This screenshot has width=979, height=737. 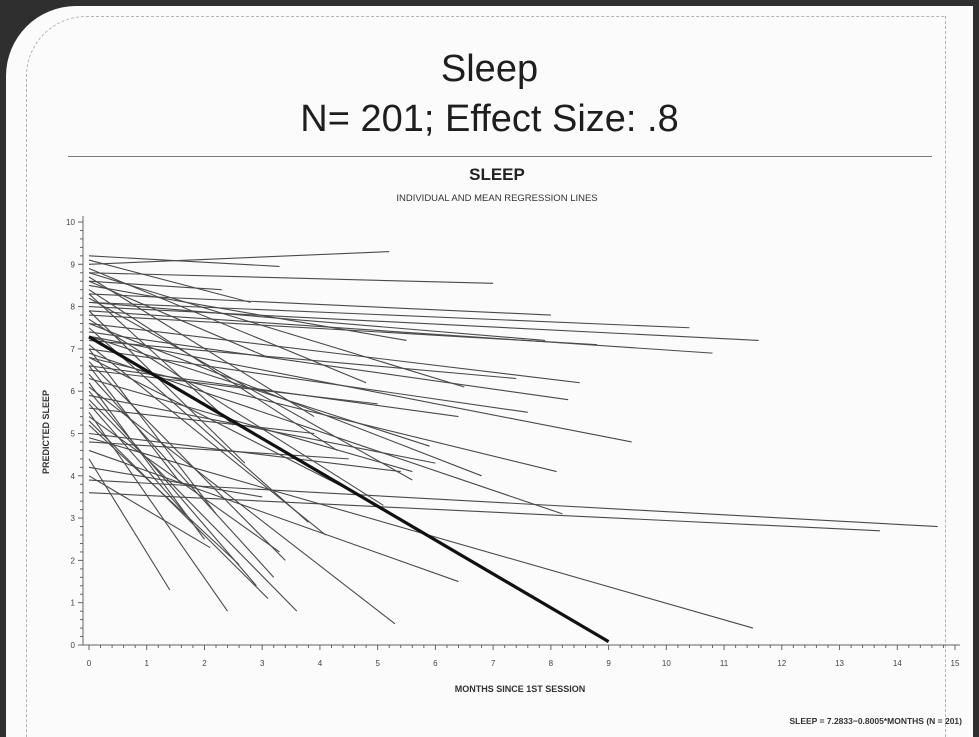 I want to click on x-tick-label: 9, so click(x=608, y=663).